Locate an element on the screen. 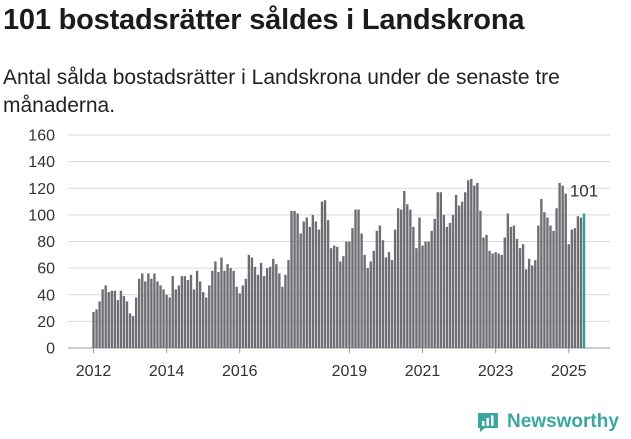 Image resolution: width=631 pixels, height=439 pixels. brand-logo: Newsworthy is located at coordinates (547, 422).